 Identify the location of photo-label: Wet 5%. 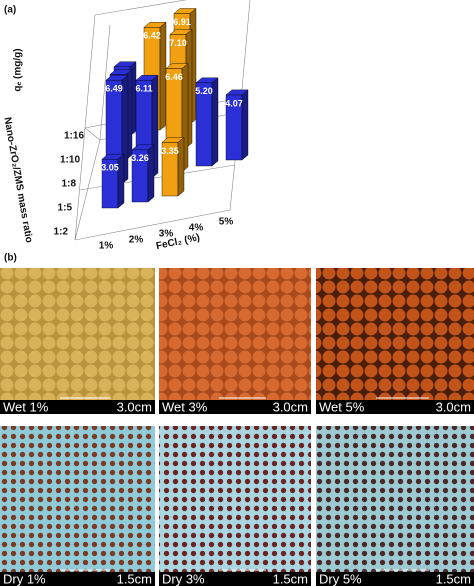
(342, 406).